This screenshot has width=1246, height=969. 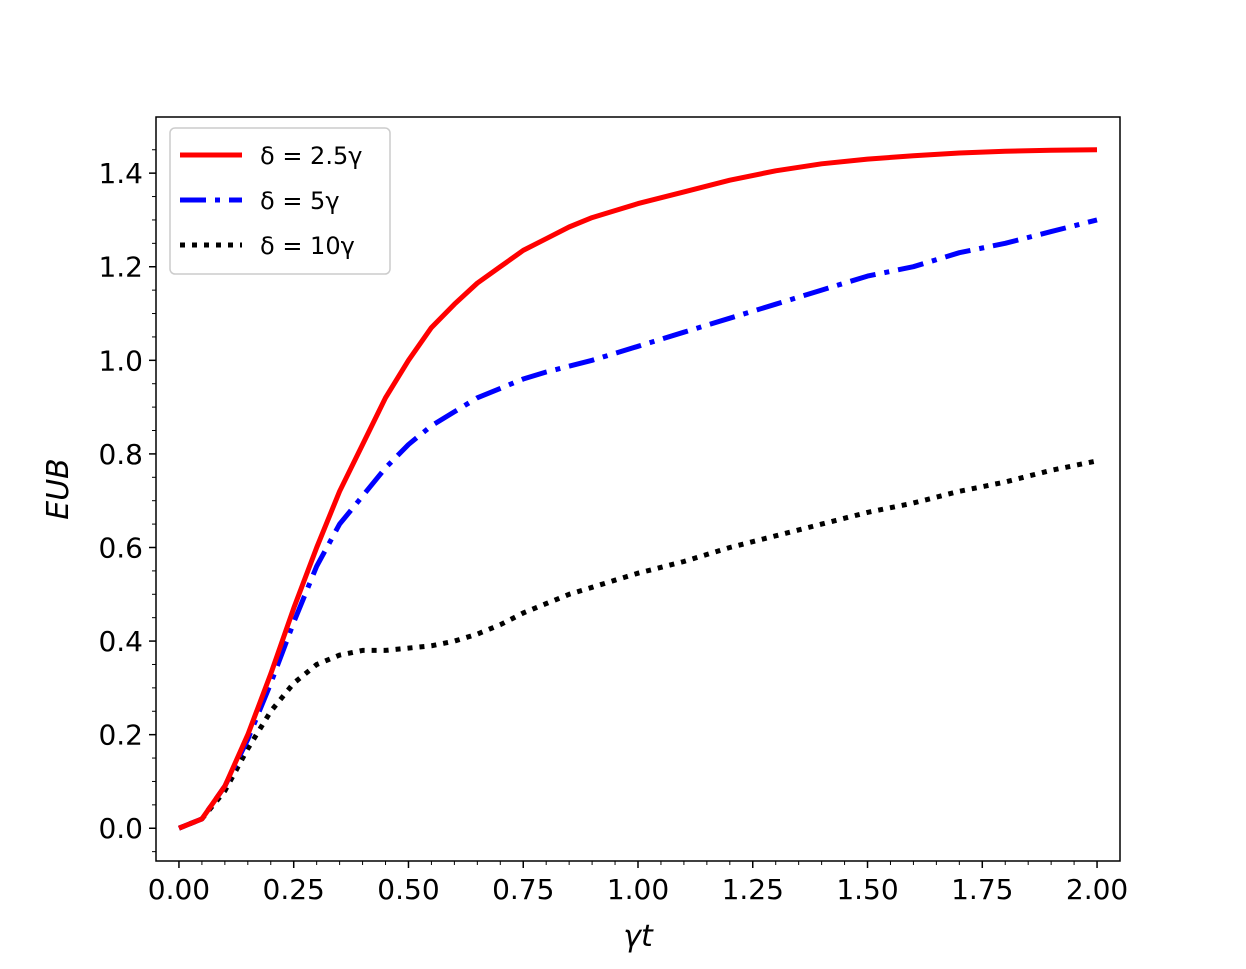 What do you see at coordinates (179, 889) in the screenshot?
I see `x-tick-label: 0.00` at bounding box center [179, 889].